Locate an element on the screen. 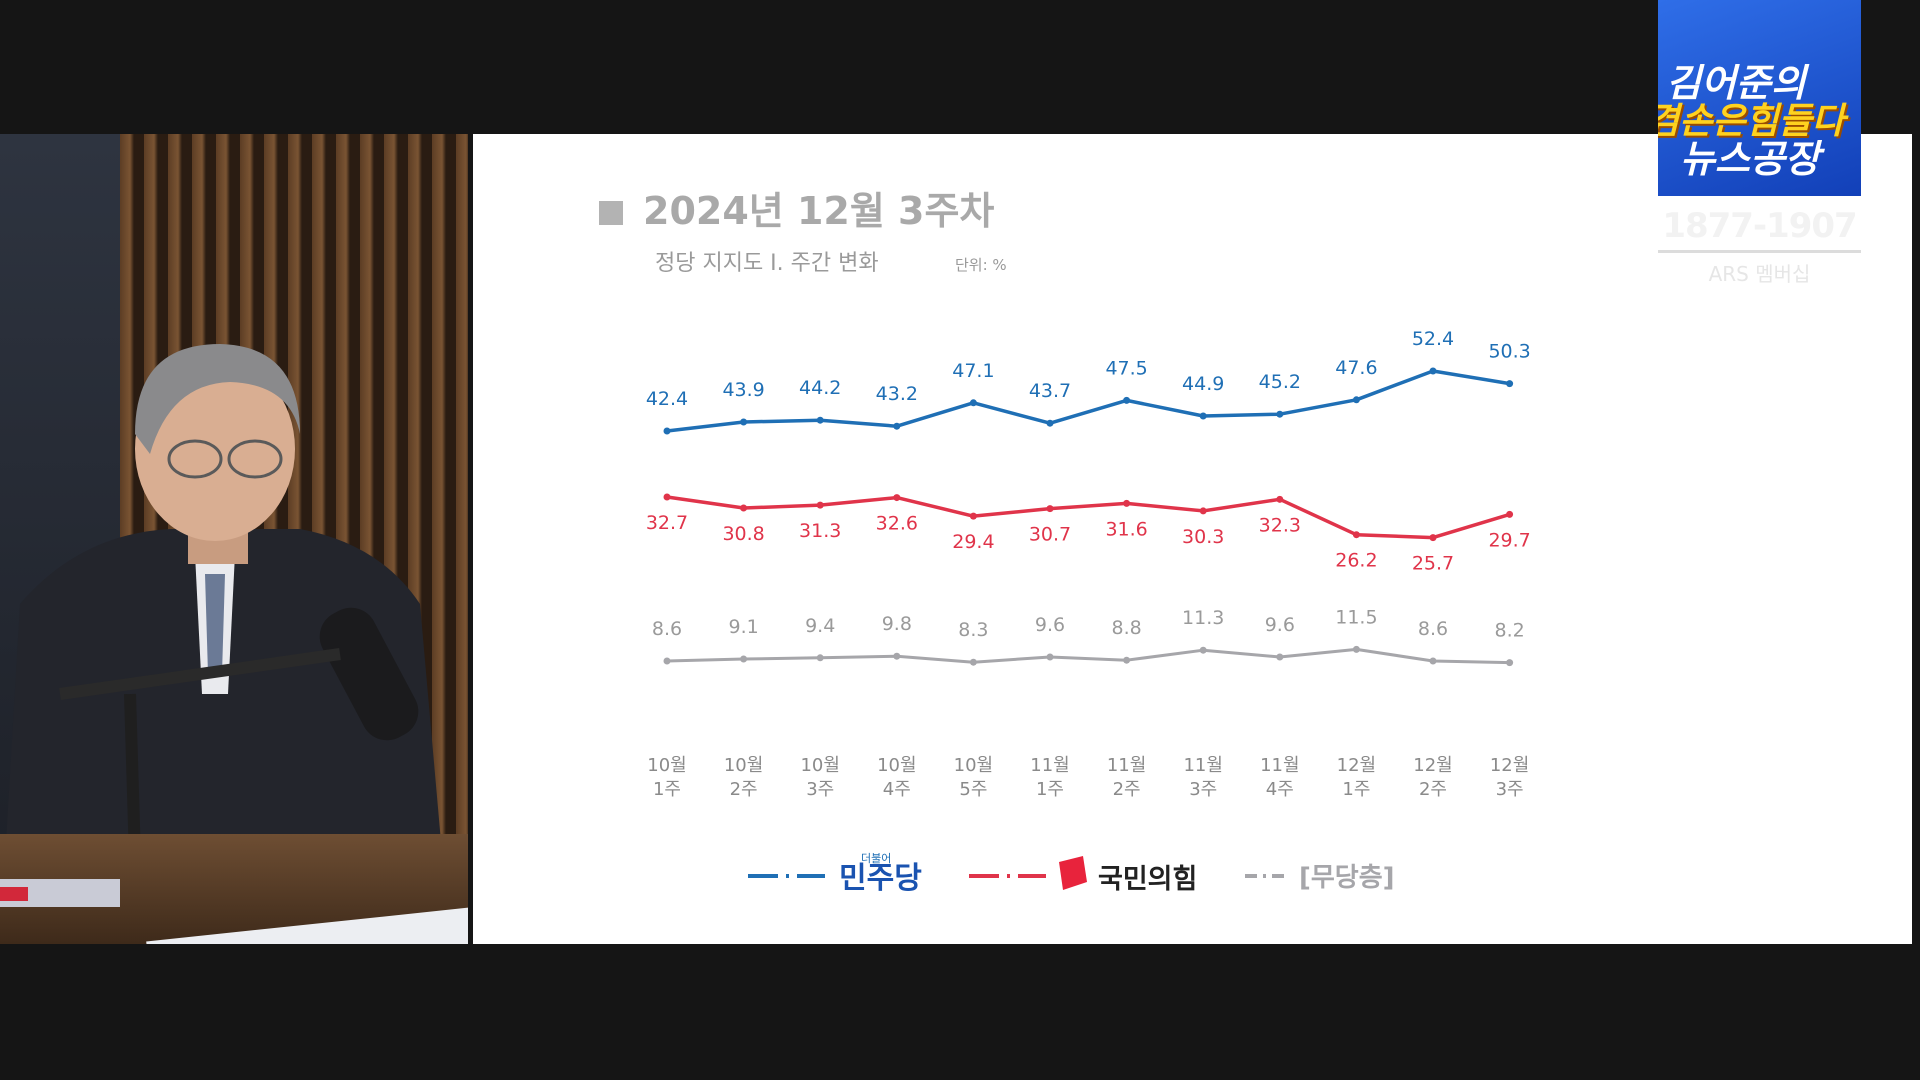 The width and height of the screenshot is (1920, 1080). data-label-minjoo: 47.1 is located at coordinates (973, 371).